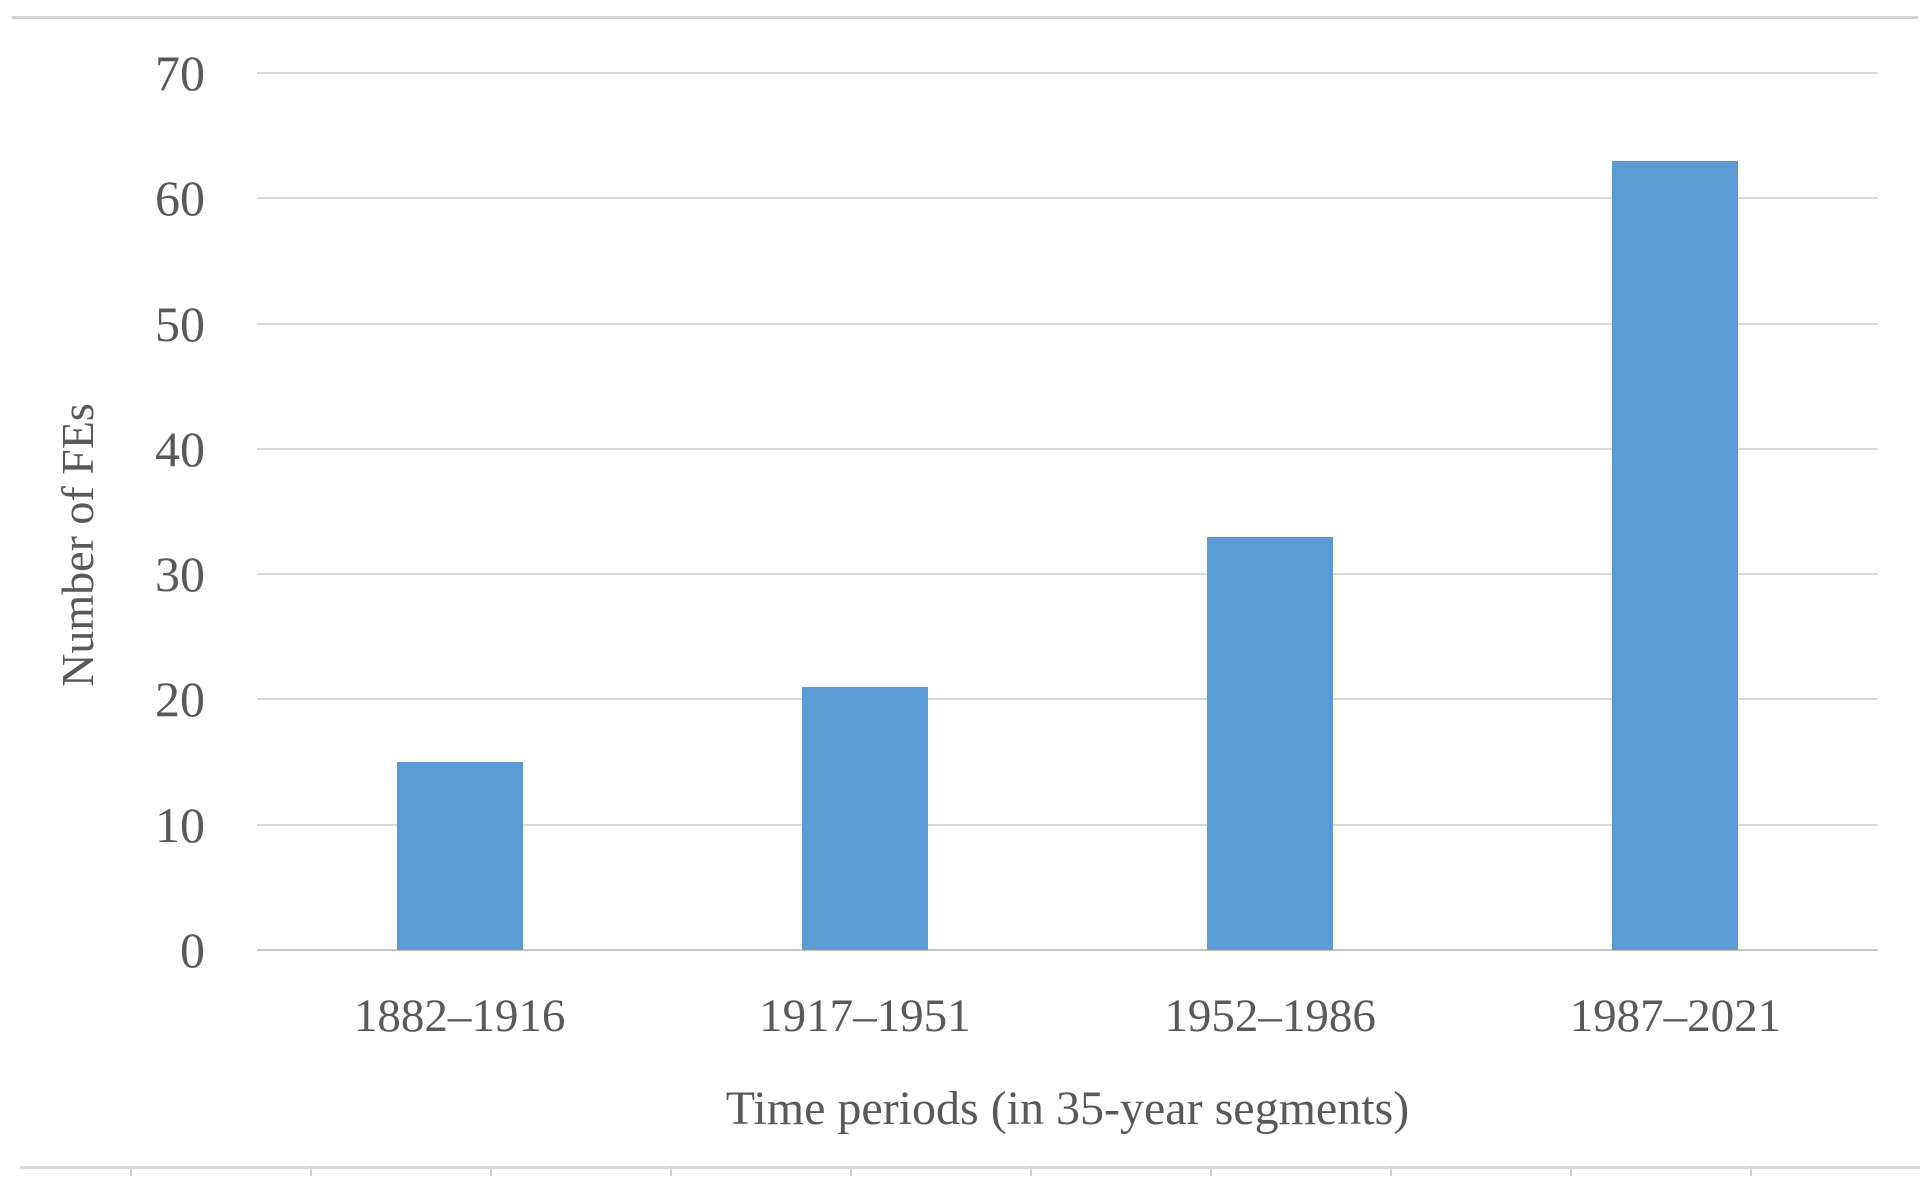 The width and height of the screenshot is (1920, 1181). I want to click on x-axis-line, so click(1067, 950).